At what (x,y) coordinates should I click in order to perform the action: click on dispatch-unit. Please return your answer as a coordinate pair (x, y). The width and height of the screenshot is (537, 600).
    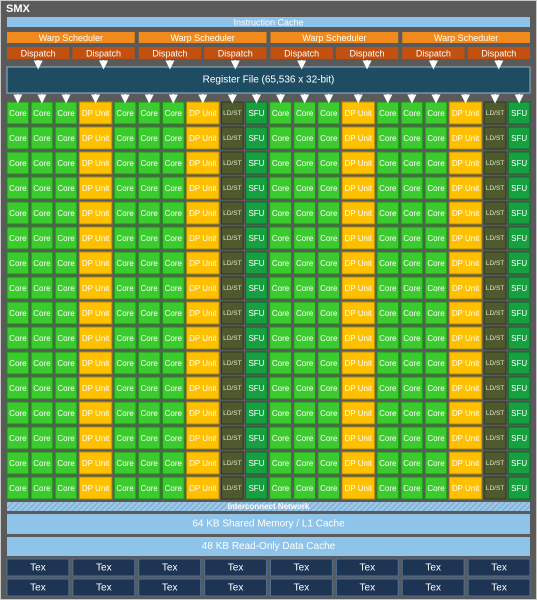
    Looking at the image, I should click on (433, 53).